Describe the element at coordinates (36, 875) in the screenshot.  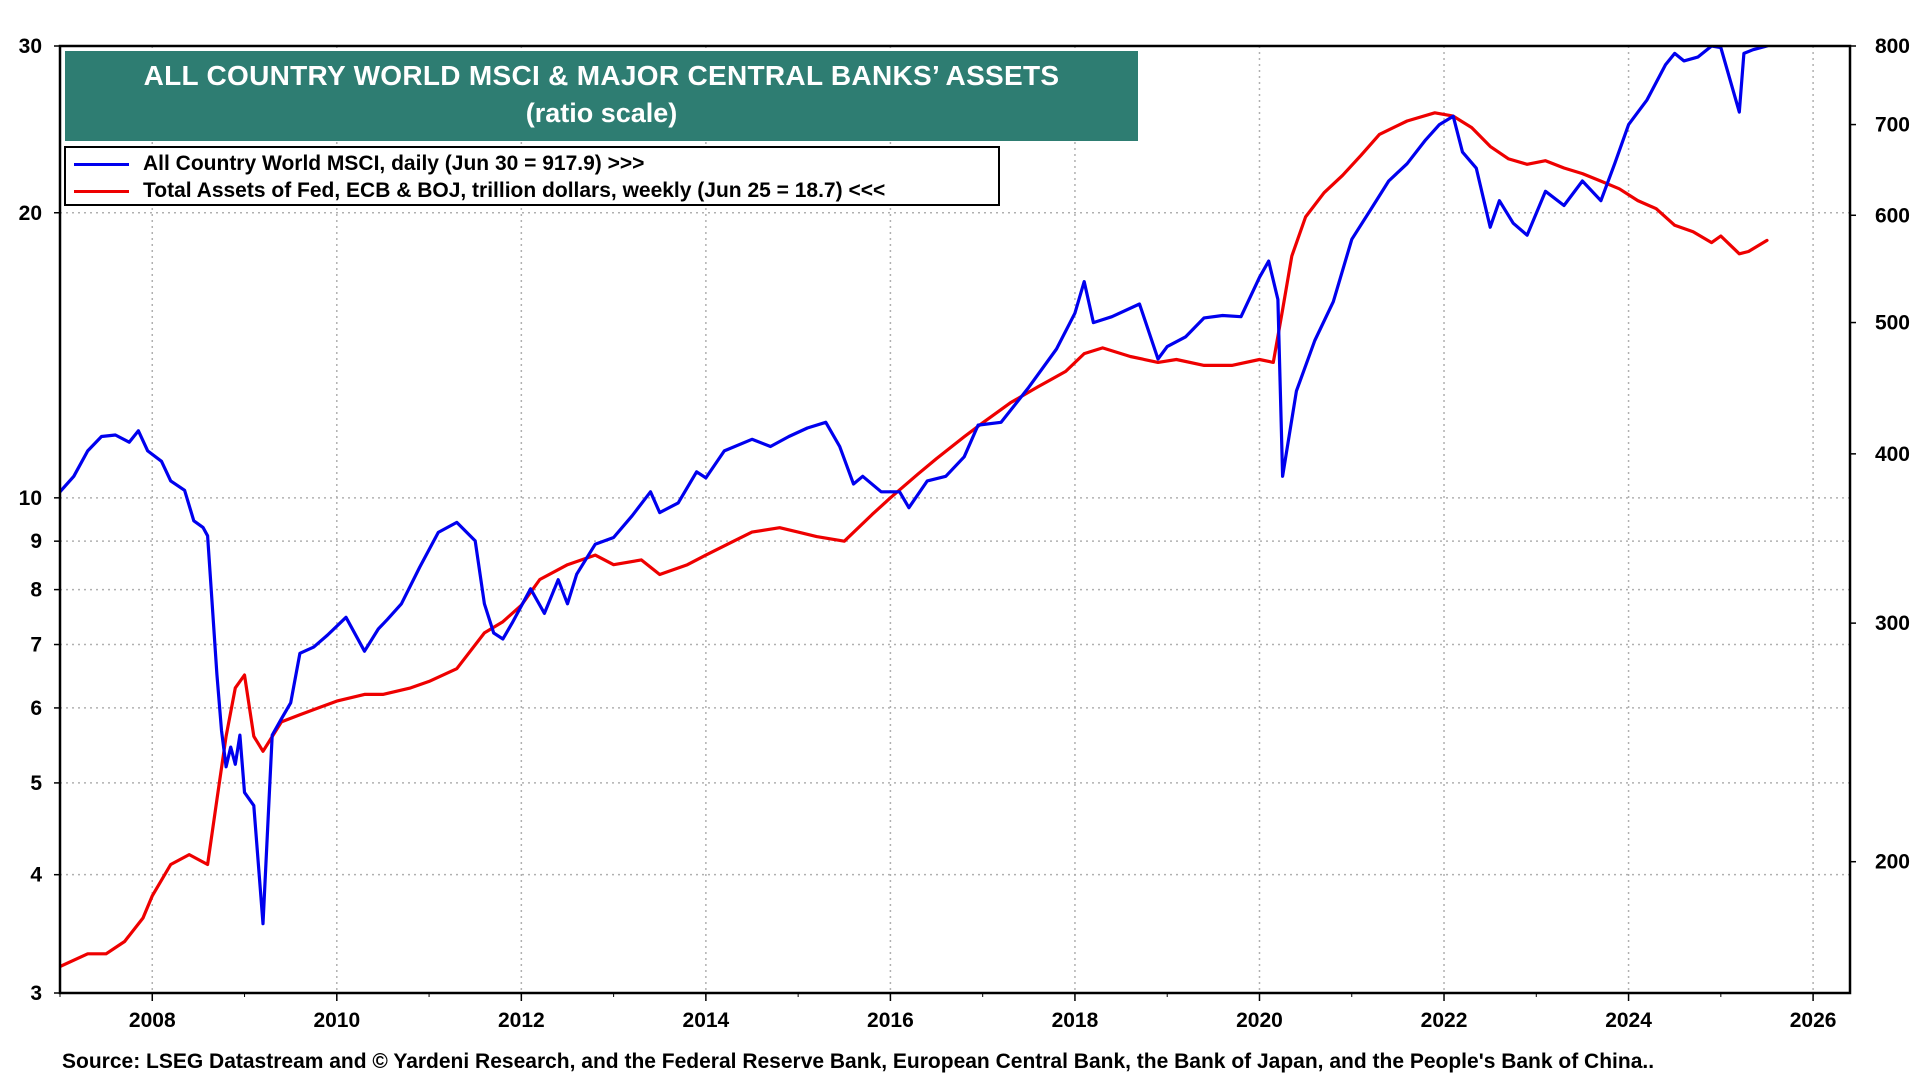
I see `left-tick-label: 4` at that location.